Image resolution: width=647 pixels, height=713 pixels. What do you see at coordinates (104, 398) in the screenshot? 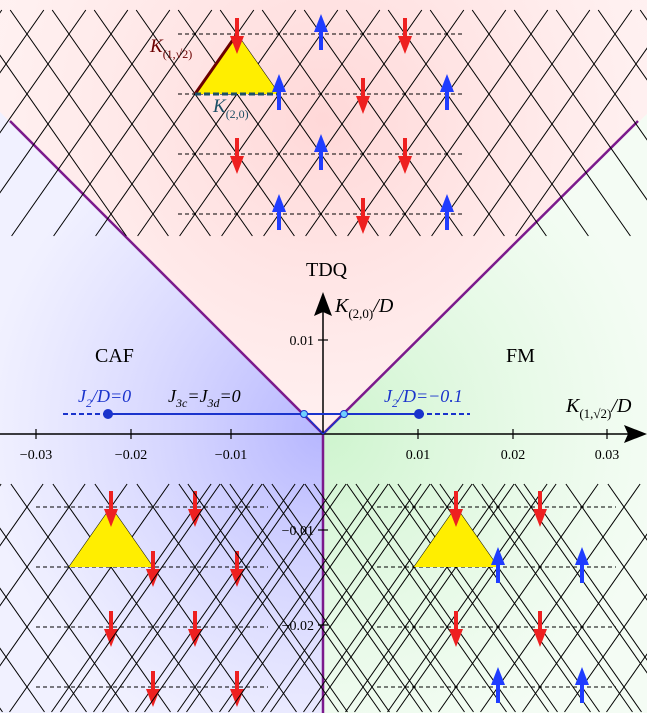
I see `path-label-left: J2/D=0` at bounding box center [104, 398].